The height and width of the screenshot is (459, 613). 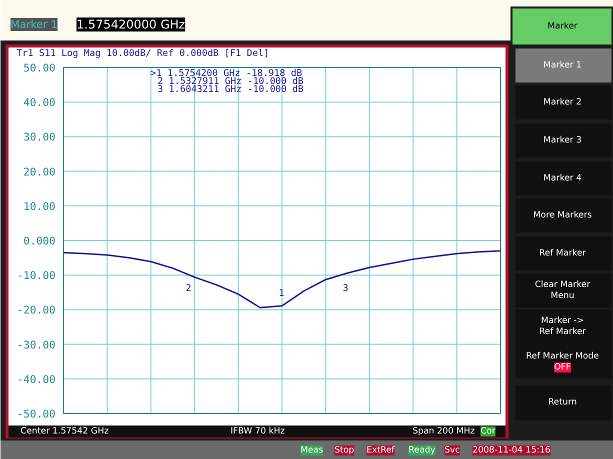 What do you see at coordinates (511, 451) in the screenshot?
I see `text: 2008-11-04 15:16` at bounding box center [511, 451].